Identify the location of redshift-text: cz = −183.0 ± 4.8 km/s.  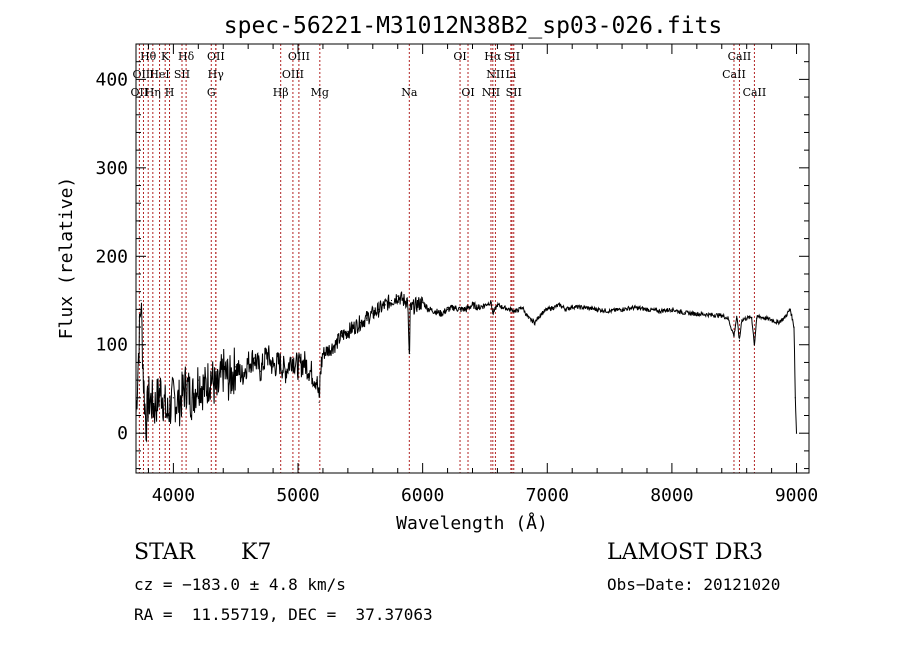
(240, 584).